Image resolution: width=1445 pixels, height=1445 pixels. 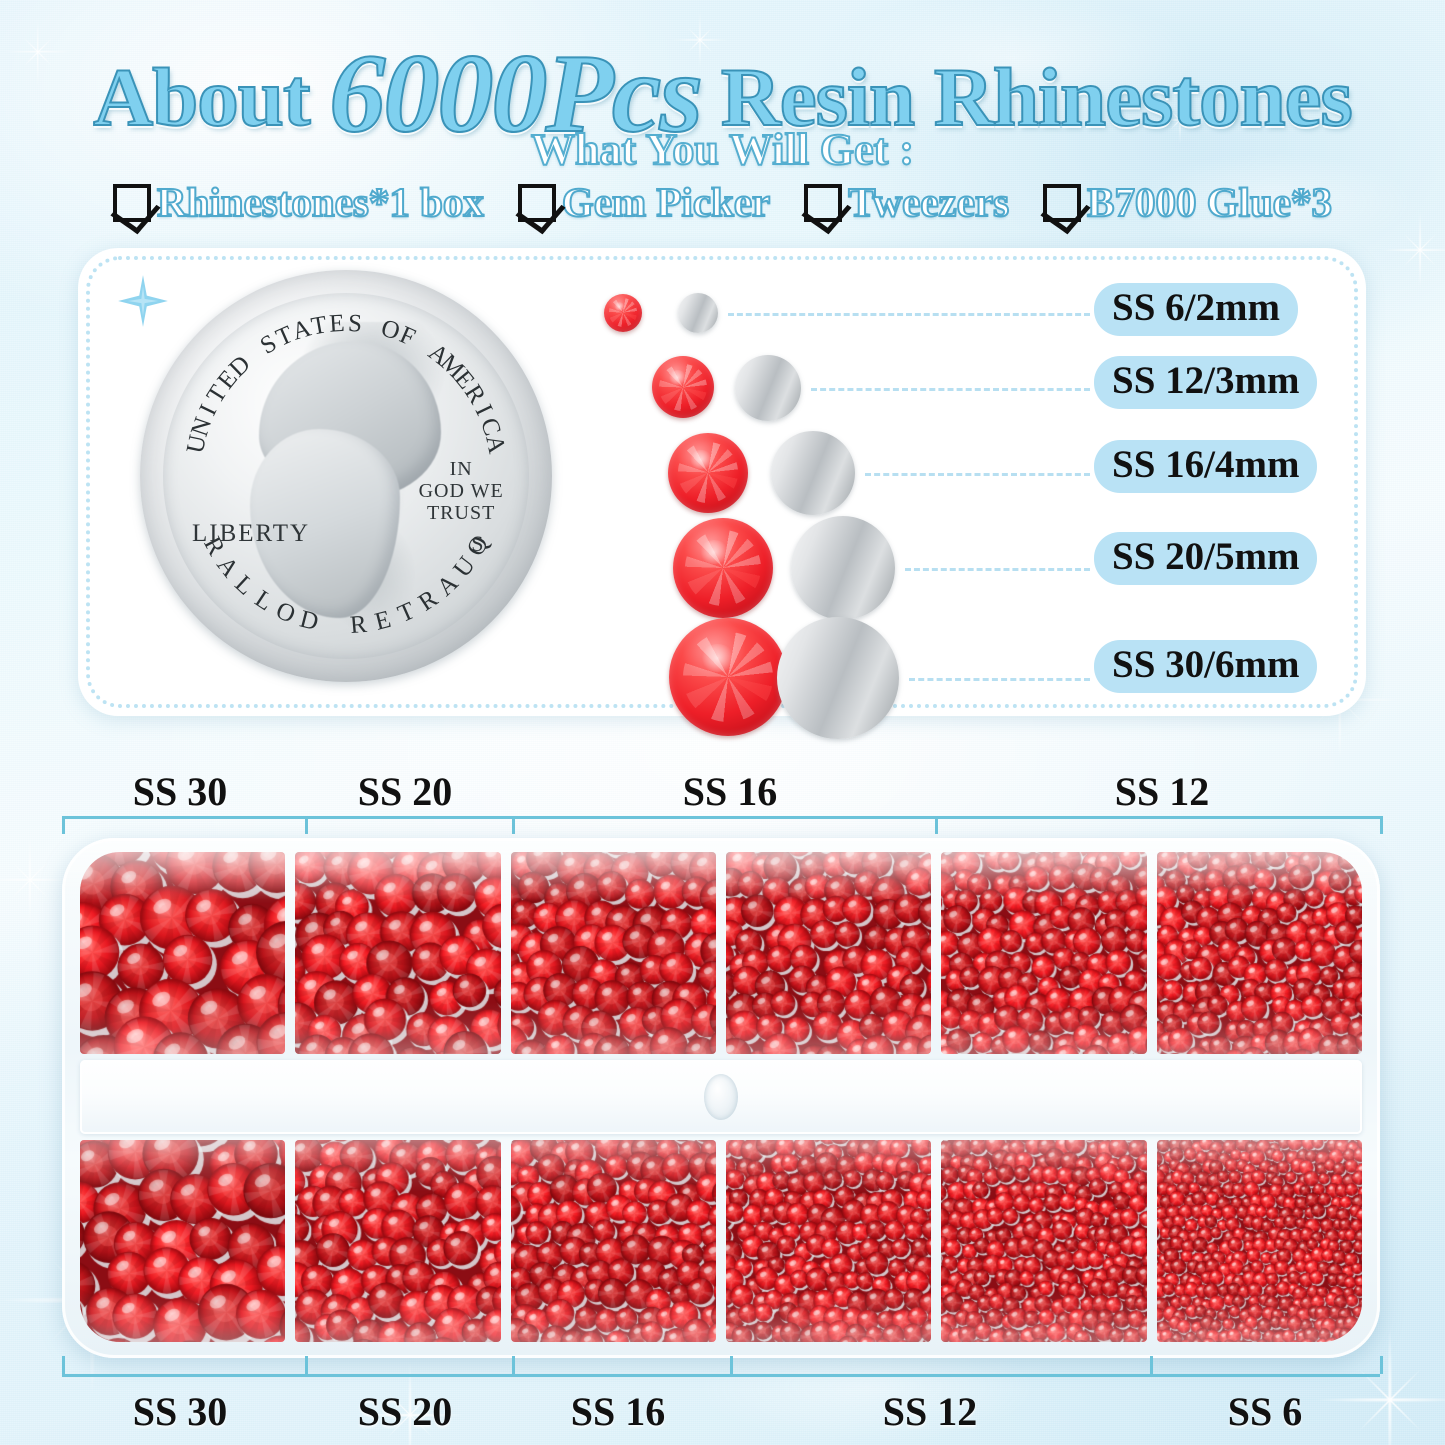 I want to click on sparkle-star-icon, so click(x=143, y=301).